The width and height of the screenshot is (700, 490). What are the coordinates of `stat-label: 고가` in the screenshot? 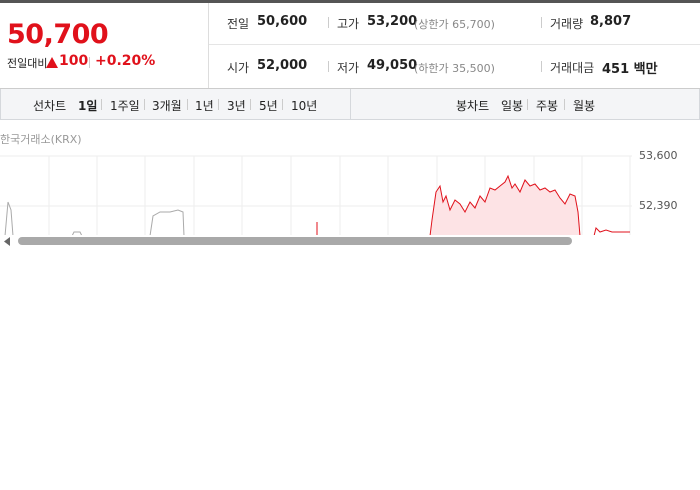 It's located at (348, 24).